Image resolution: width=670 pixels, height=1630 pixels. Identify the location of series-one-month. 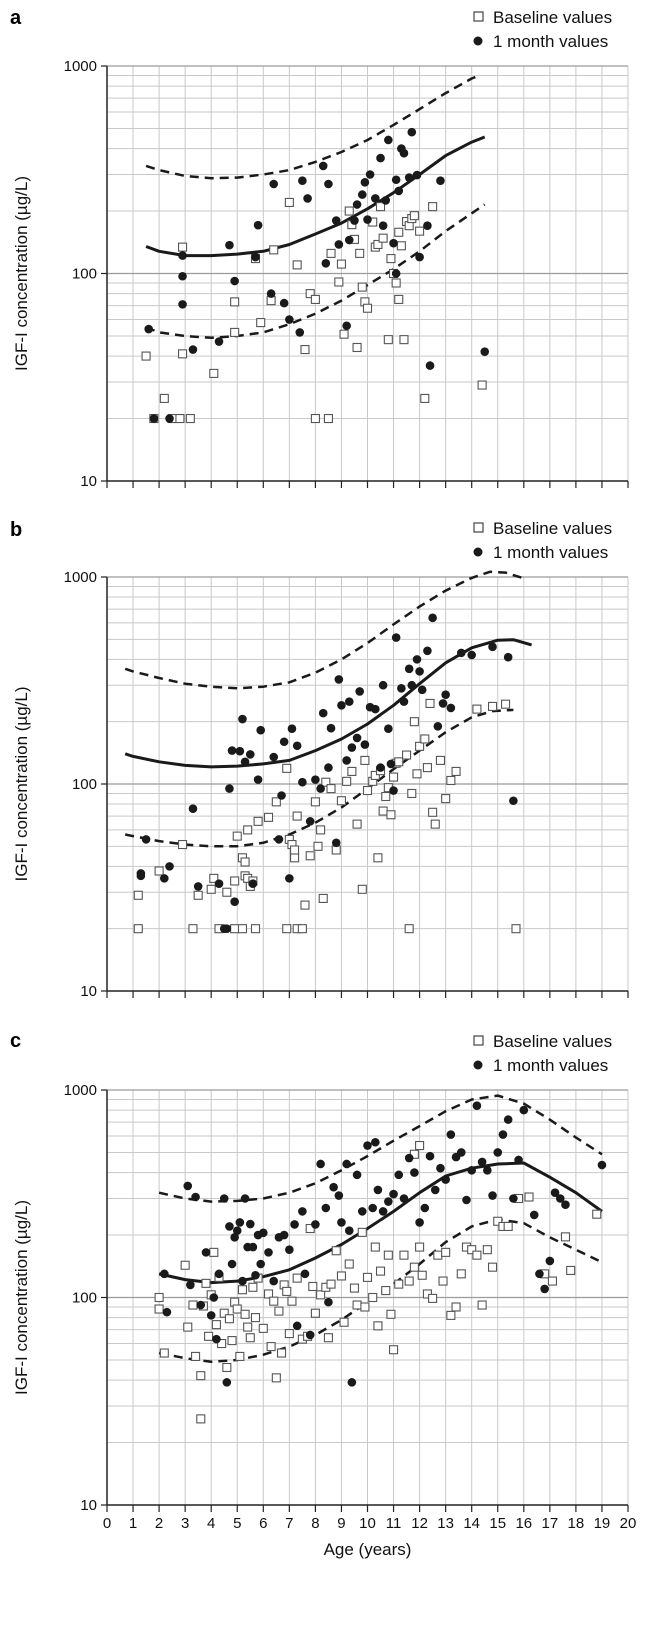
(317, 275).